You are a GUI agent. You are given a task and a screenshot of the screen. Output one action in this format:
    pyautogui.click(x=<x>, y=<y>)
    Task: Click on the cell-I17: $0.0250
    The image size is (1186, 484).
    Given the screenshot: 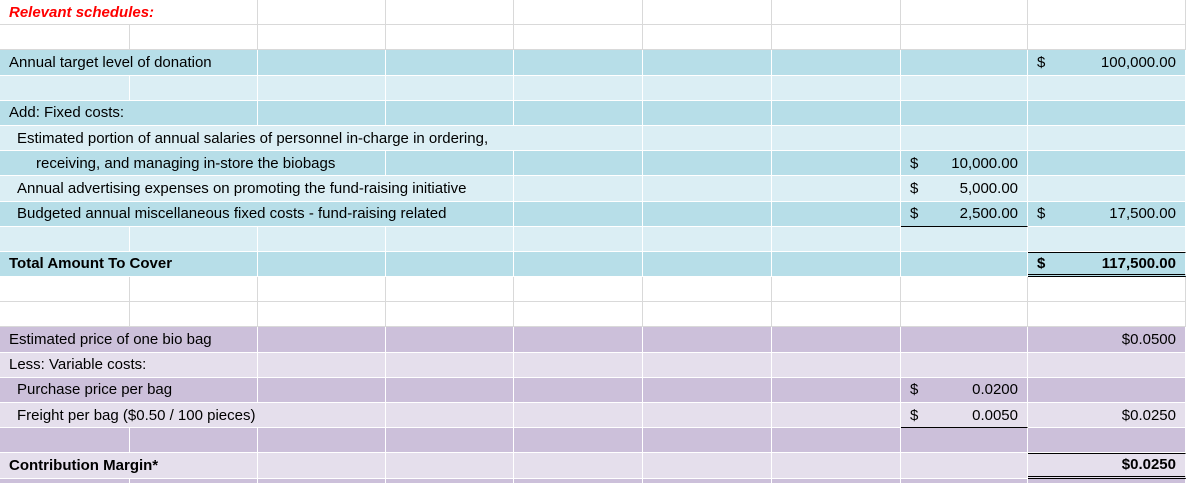 What is the action you would take?
    pyautogui.click(x=1107, y=416)
    